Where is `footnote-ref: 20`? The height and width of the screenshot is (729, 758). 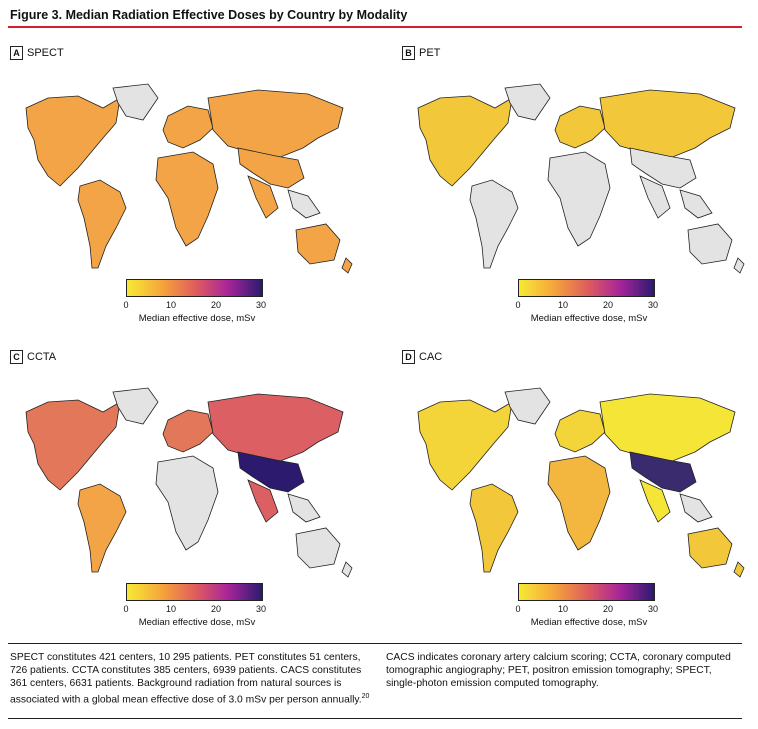
footnote-ref: 20 is located at coordinates (365, 696).